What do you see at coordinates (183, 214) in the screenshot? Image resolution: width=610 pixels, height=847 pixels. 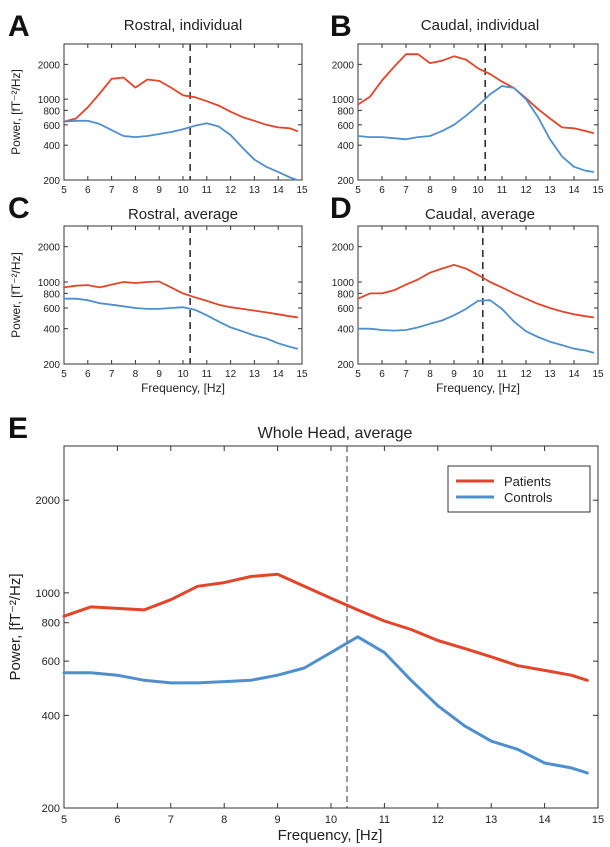 I see `panel-title: Rostral, average` at bounding box center [183, 214].